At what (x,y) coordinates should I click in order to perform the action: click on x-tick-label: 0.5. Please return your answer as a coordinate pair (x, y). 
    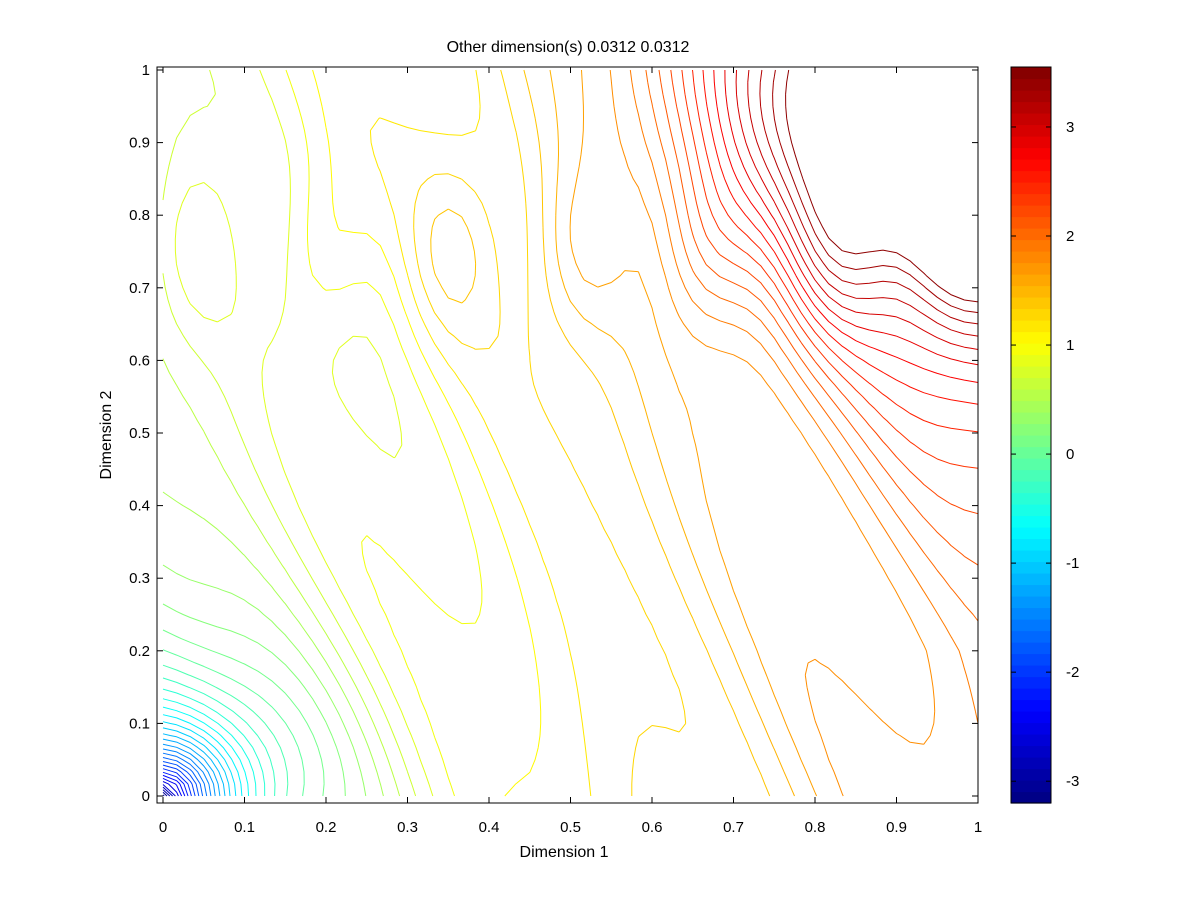
    Looking at the image, I should click on (570, 827).